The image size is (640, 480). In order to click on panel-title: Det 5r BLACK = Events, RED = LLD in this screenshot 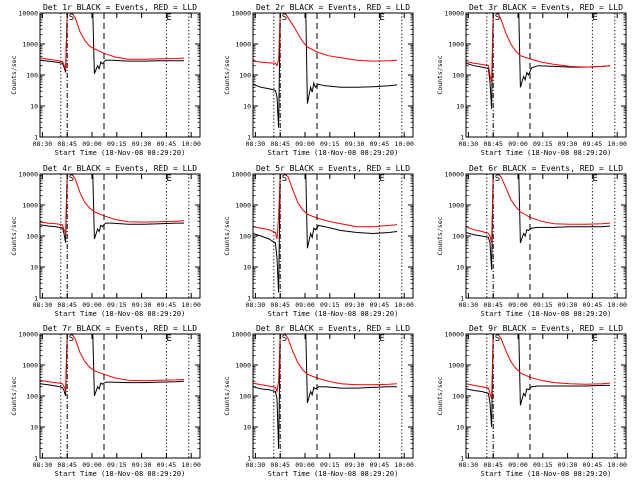, I will do `click(333, 168)`.